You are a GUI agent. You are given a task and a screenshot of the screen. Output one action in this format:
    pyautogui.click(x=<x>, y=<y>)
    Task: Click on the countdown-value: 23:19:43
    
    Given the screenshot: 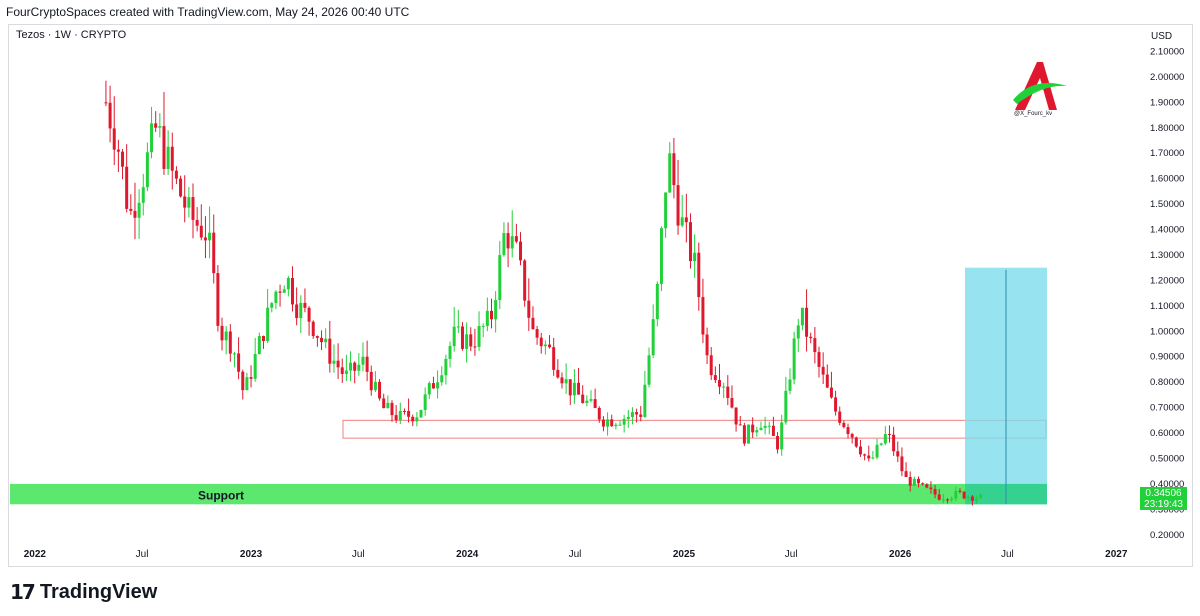 What is the action you would take?
    pyautogui.click(x=1163, y=504)
    